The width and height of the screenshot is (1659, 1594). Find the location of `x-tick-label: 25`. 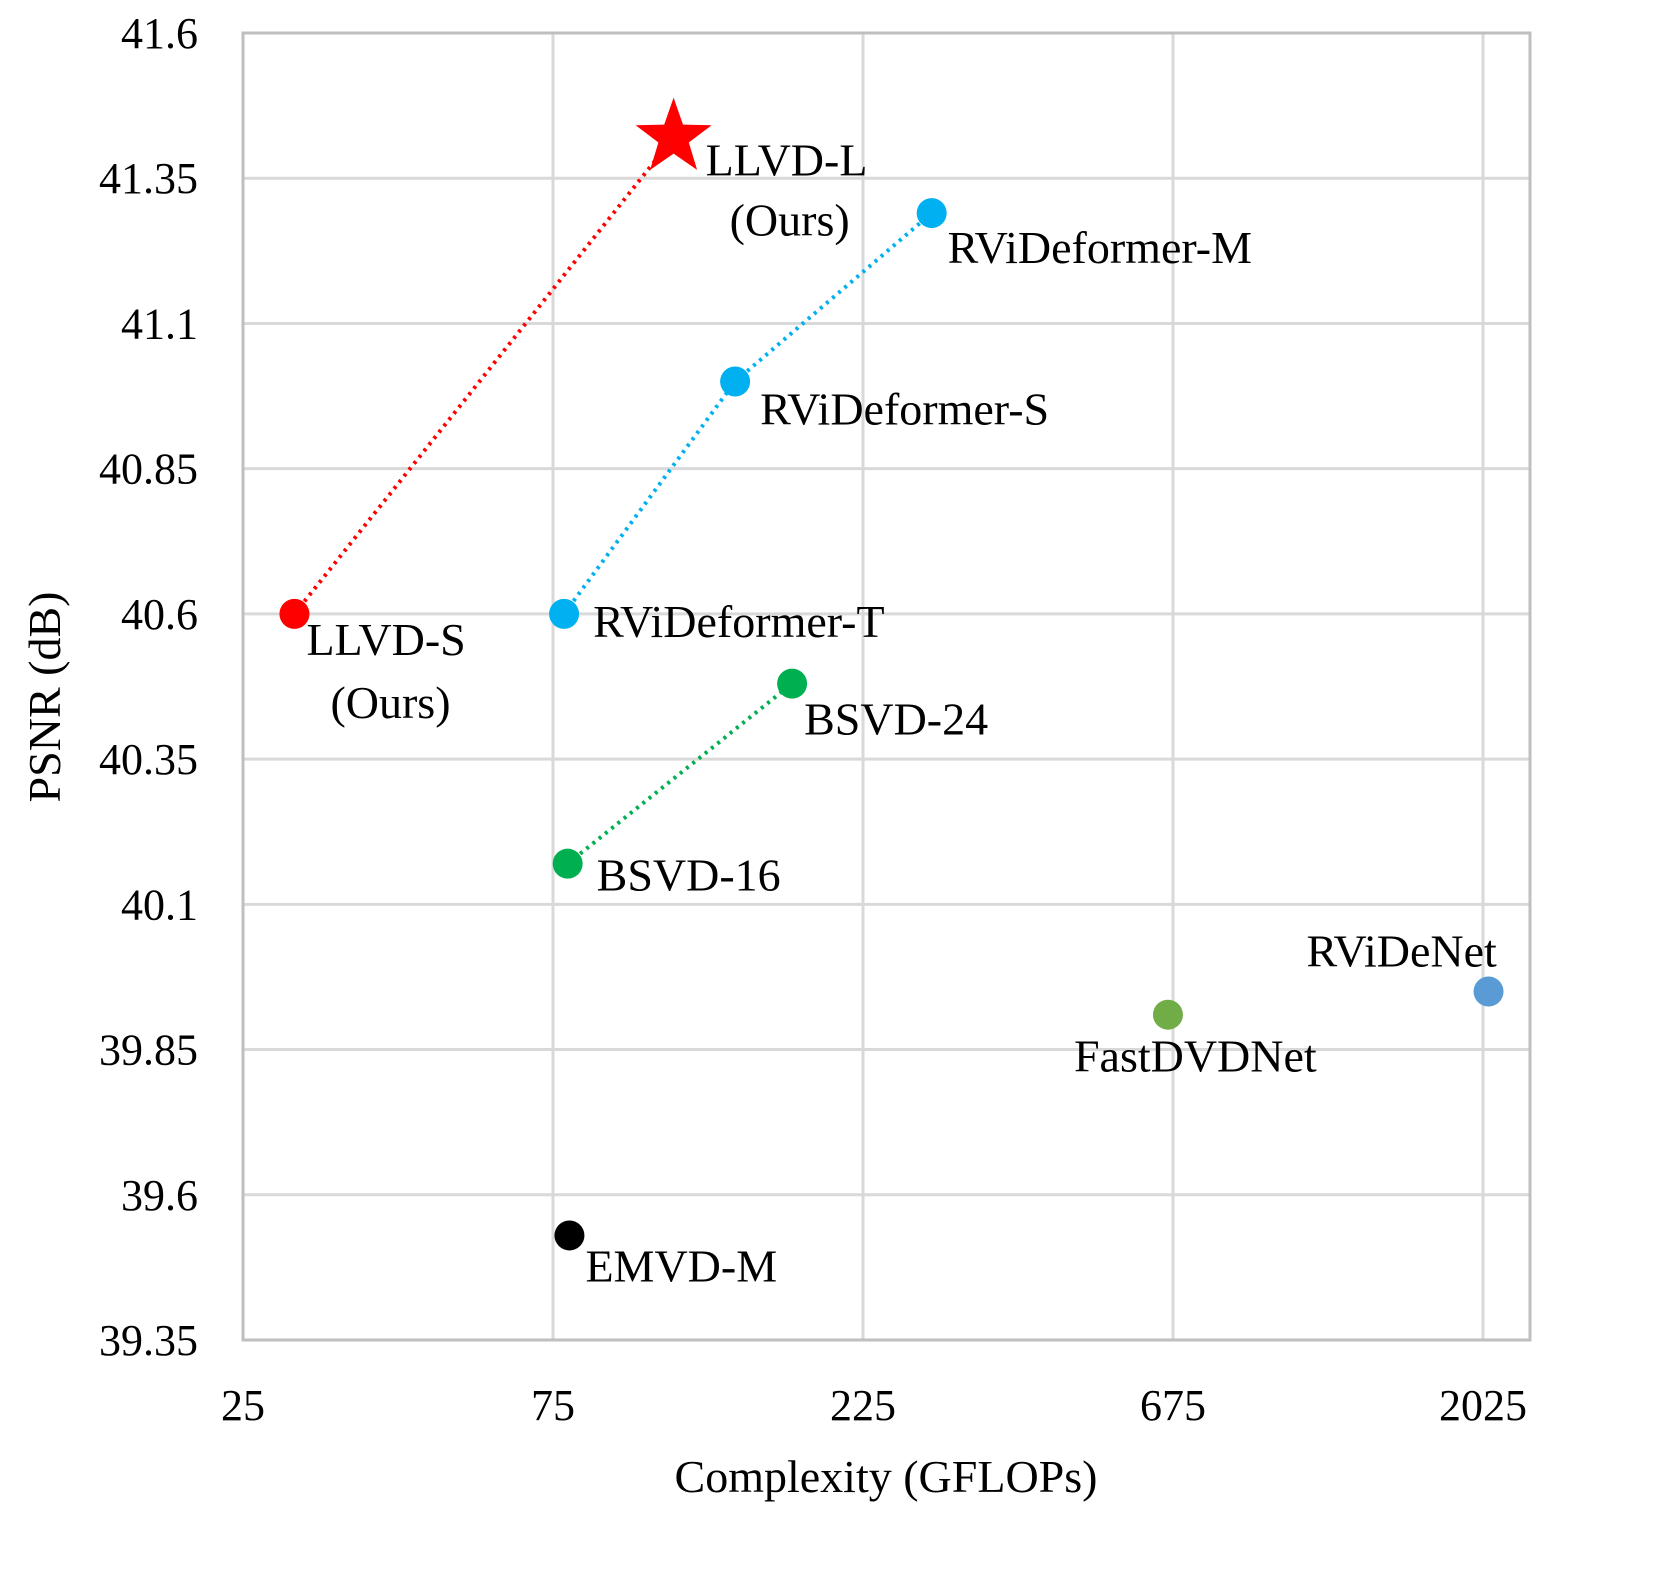

x-tick-label: 25 is located at coordinates (243, 1405).